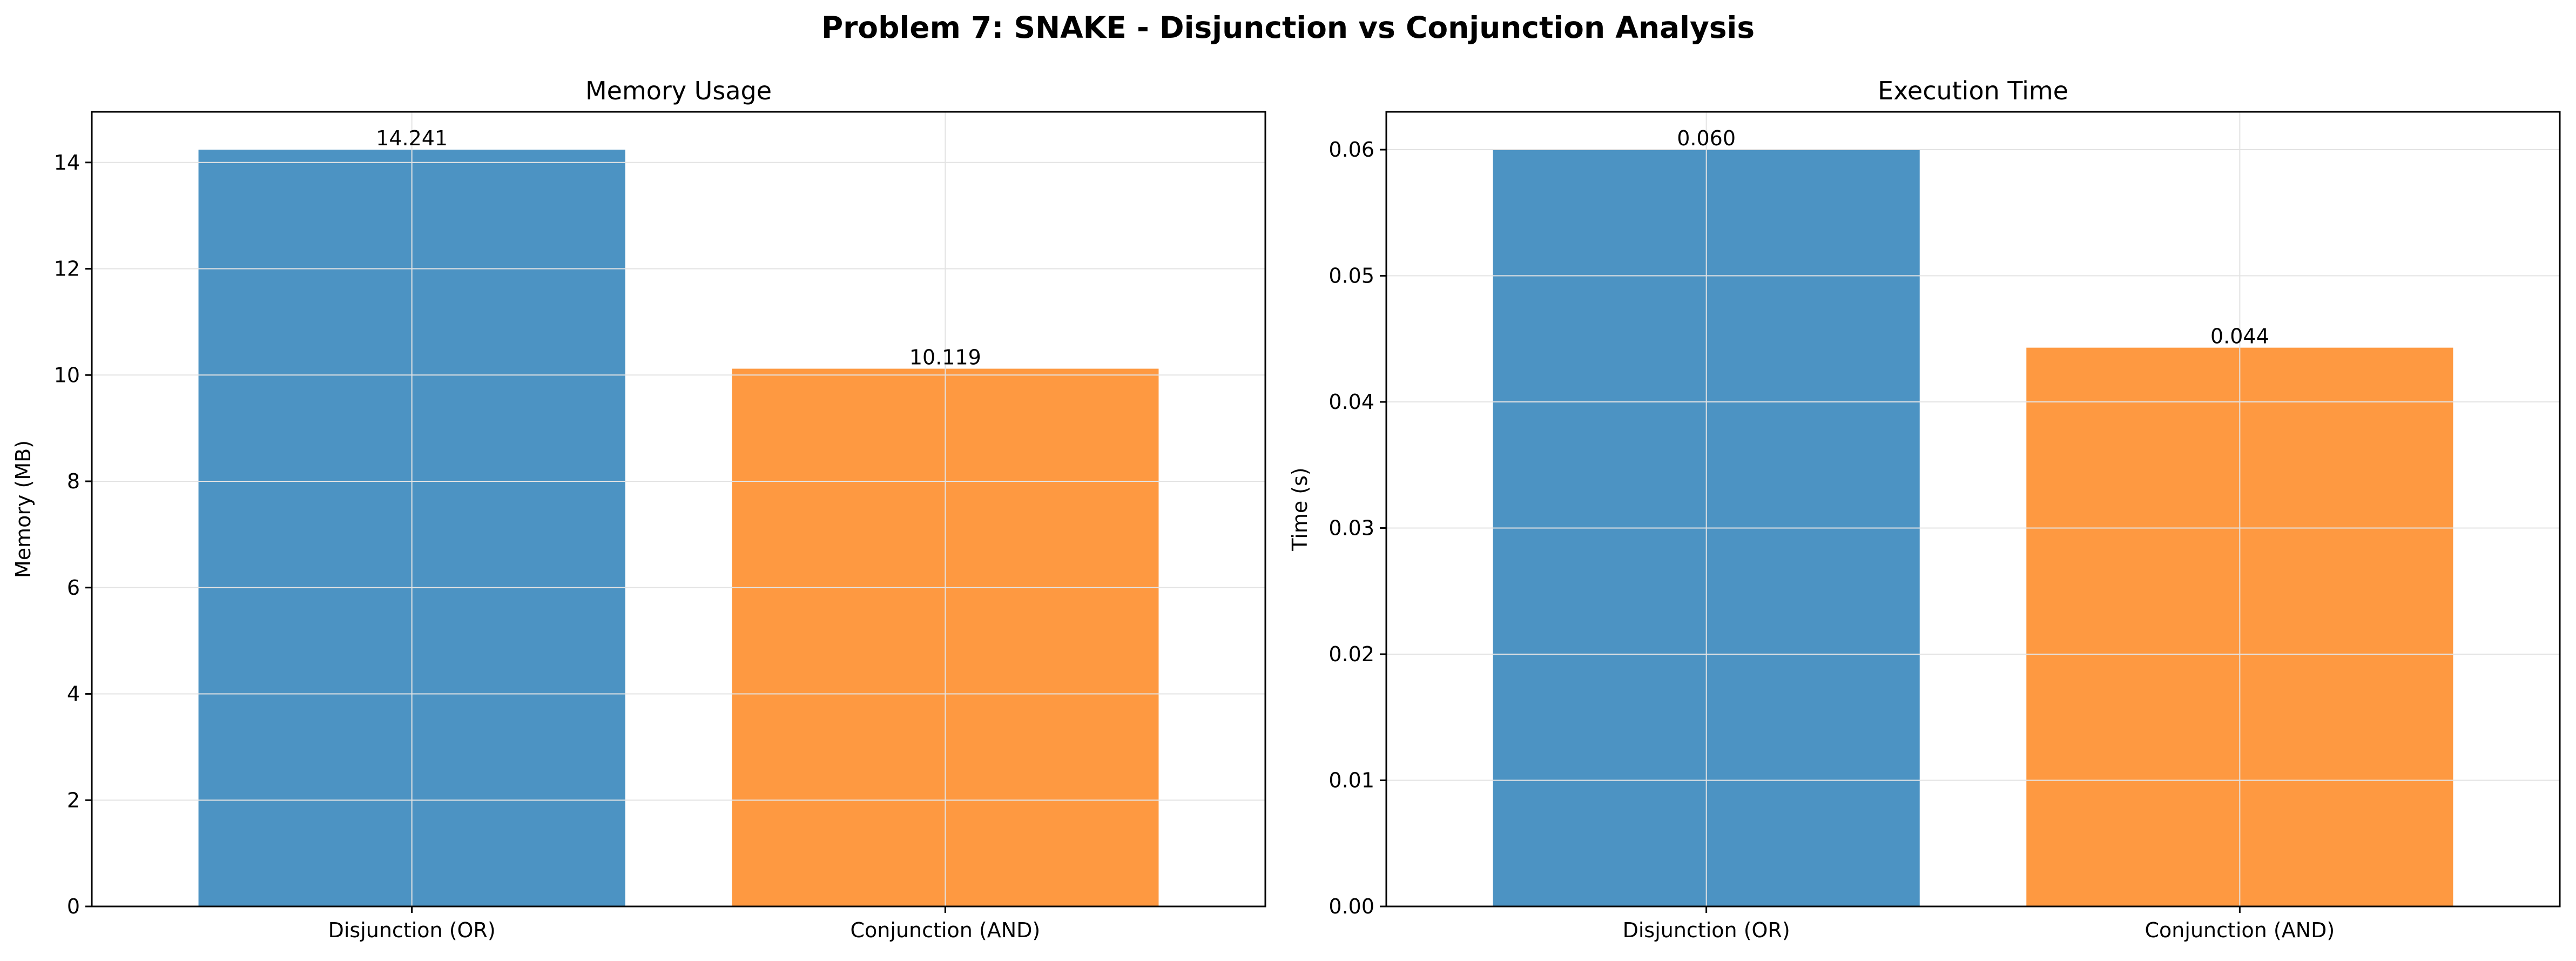 The height and width of the screenshot is (961, 2576). What do you see at coordinates (412, 138) in the screenshot?
I see `data-label-disjunction: 14.241` at bounding box center [412, 138].